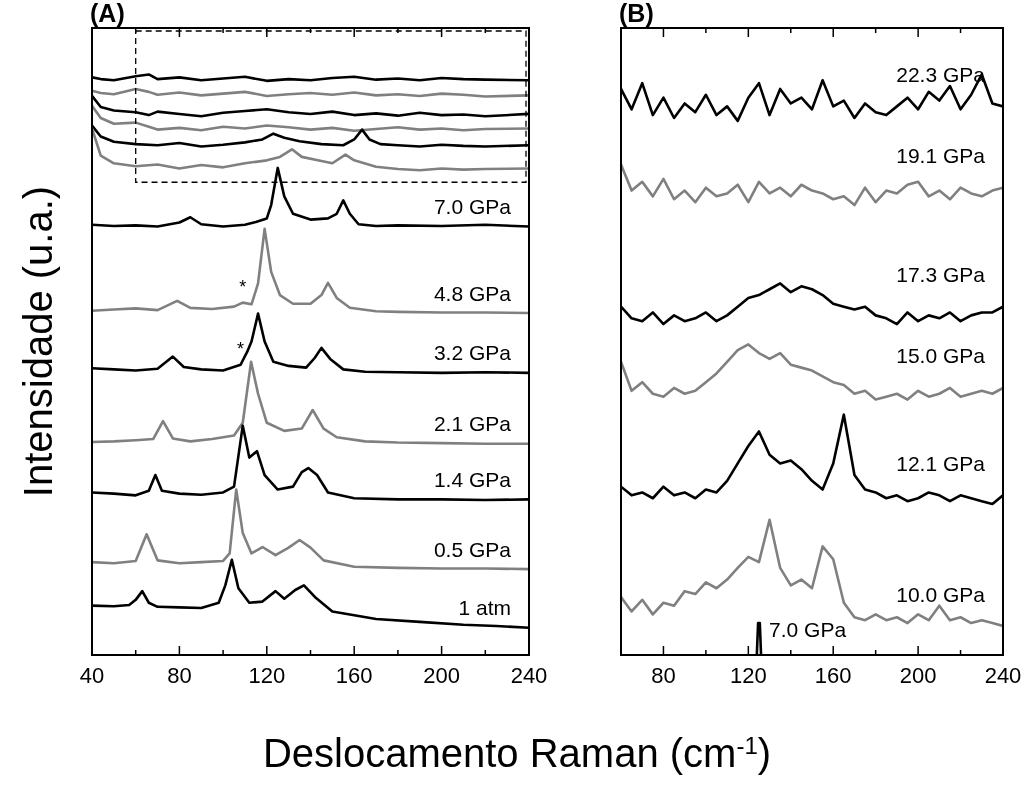  I want to click on series-label: 4.8 GPa, so click(472, 293).